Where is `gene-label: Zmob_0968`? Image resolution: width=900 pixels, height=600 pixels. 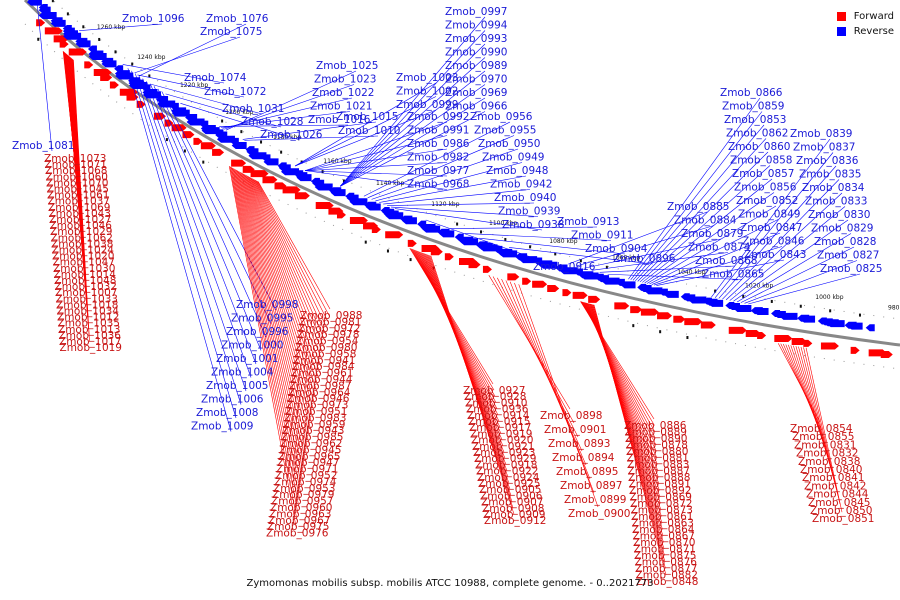
gene-label: Zmob_0968 is located at coordinates (438, 185).